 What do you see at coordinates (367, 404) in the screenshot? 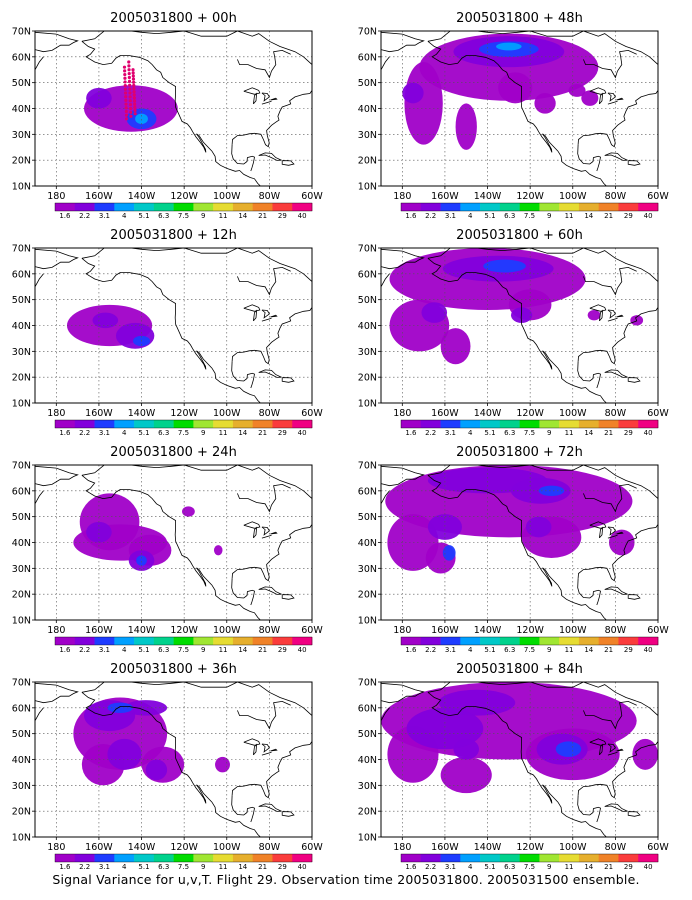
I see `lat-tick-label: 10N` at bounding box center [367, 404].